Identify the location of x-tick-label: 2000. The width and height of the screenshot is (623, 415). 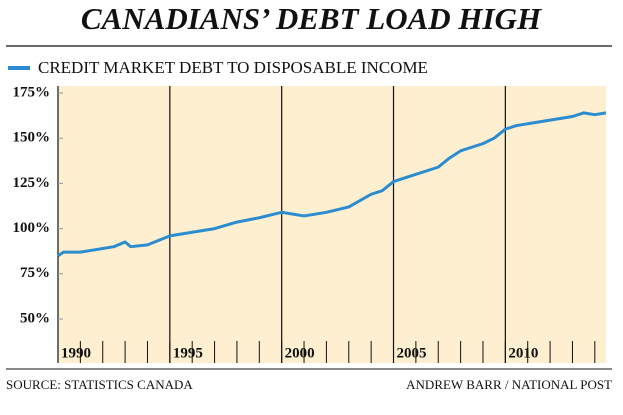
(300, 353).